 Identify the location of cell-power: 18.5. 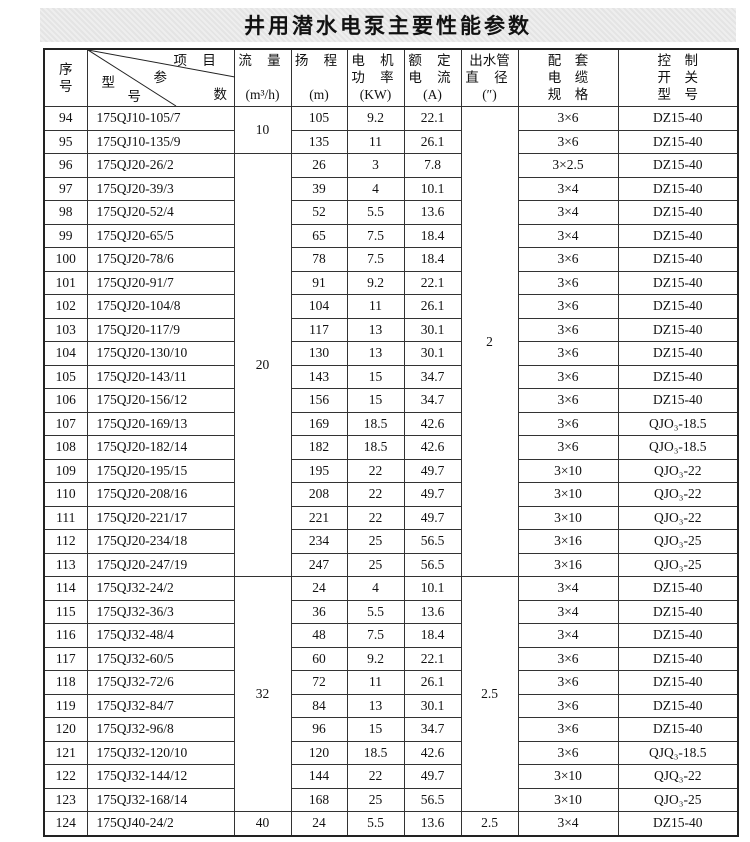
(375, 447).